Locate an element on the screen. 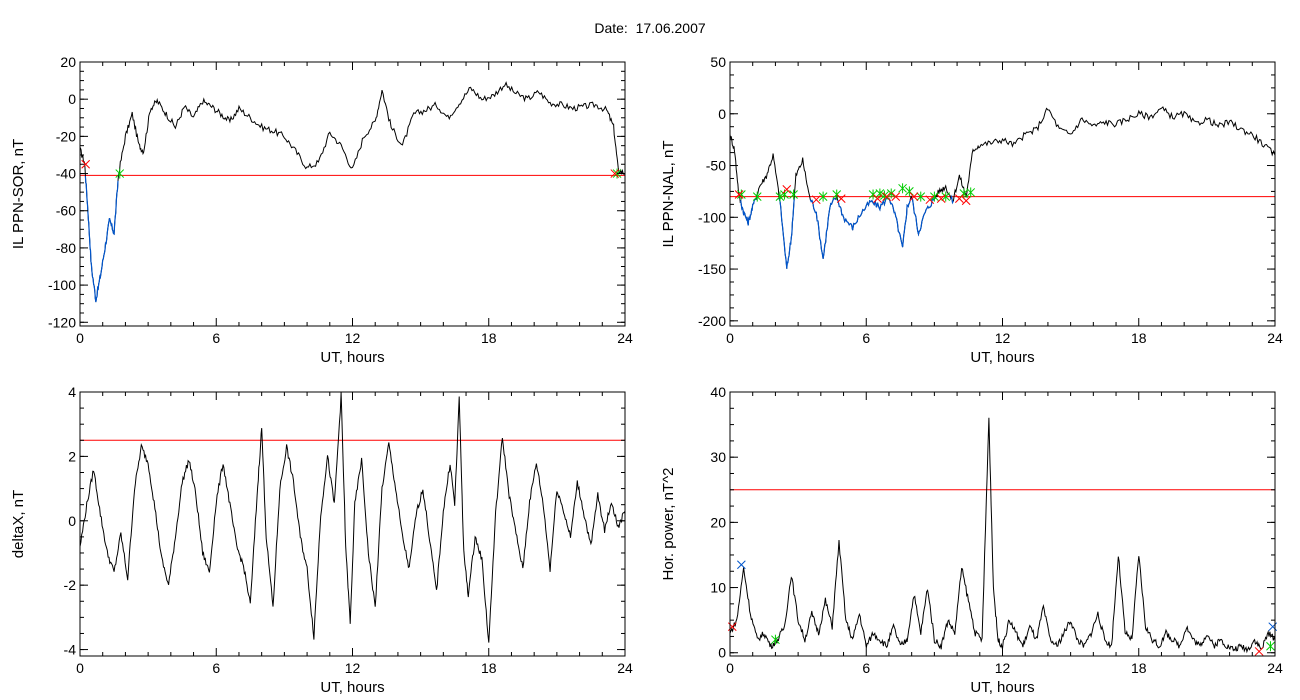 Image resolution: width=1300 pixels, height=700 pixels. y-tick-label: 30 is located at coordinates (718, 457).